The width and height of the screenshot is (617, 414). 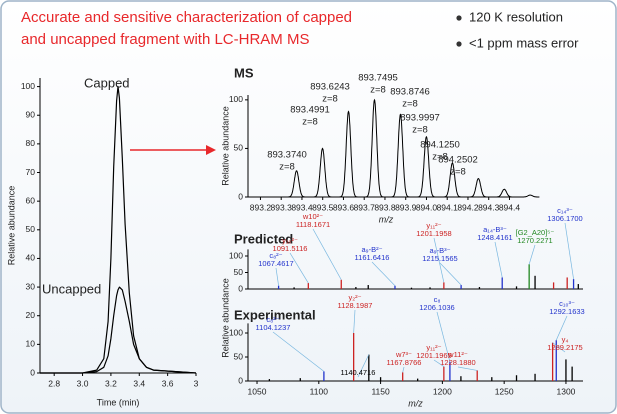 I want to click on x-tick-label: 3.6, so click(x=168, y=383).